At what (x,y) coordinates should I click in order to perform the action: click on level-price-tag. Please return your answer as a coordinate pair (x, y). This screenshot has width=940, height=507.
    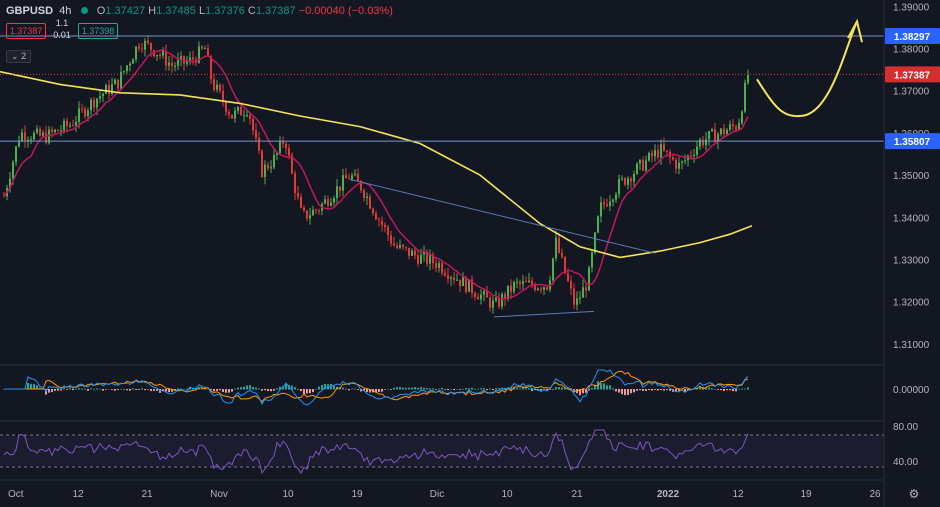
    Looking at the image, I should click on (912, 141).